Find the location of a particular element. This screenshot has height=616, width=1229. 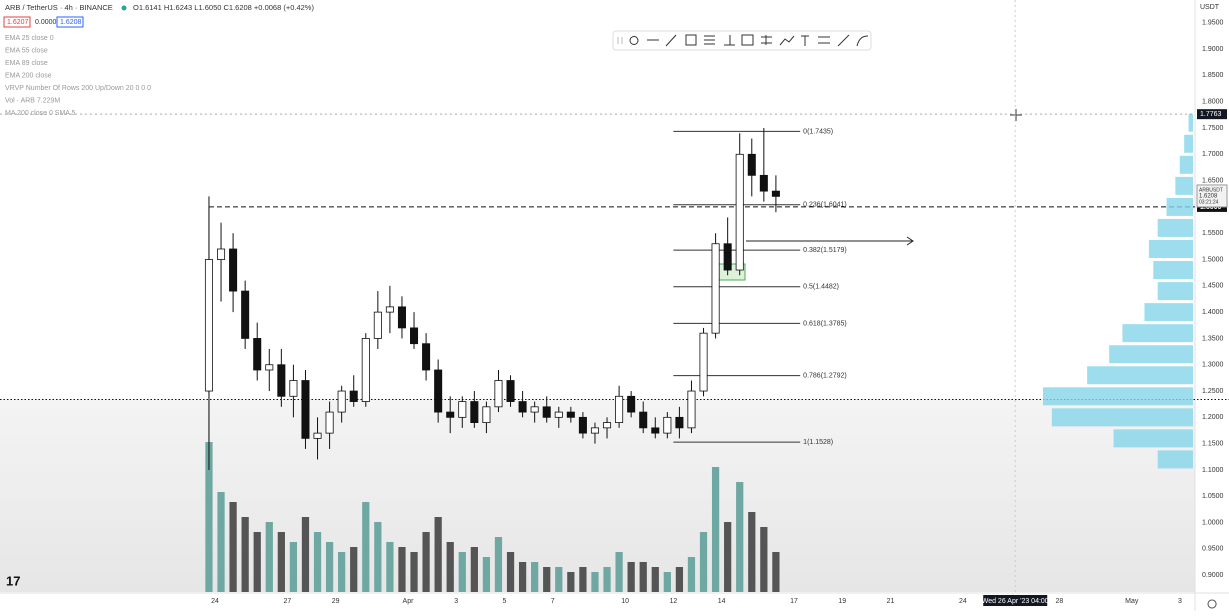

x-tick-label: 19 is located at coordinates (842, 601).